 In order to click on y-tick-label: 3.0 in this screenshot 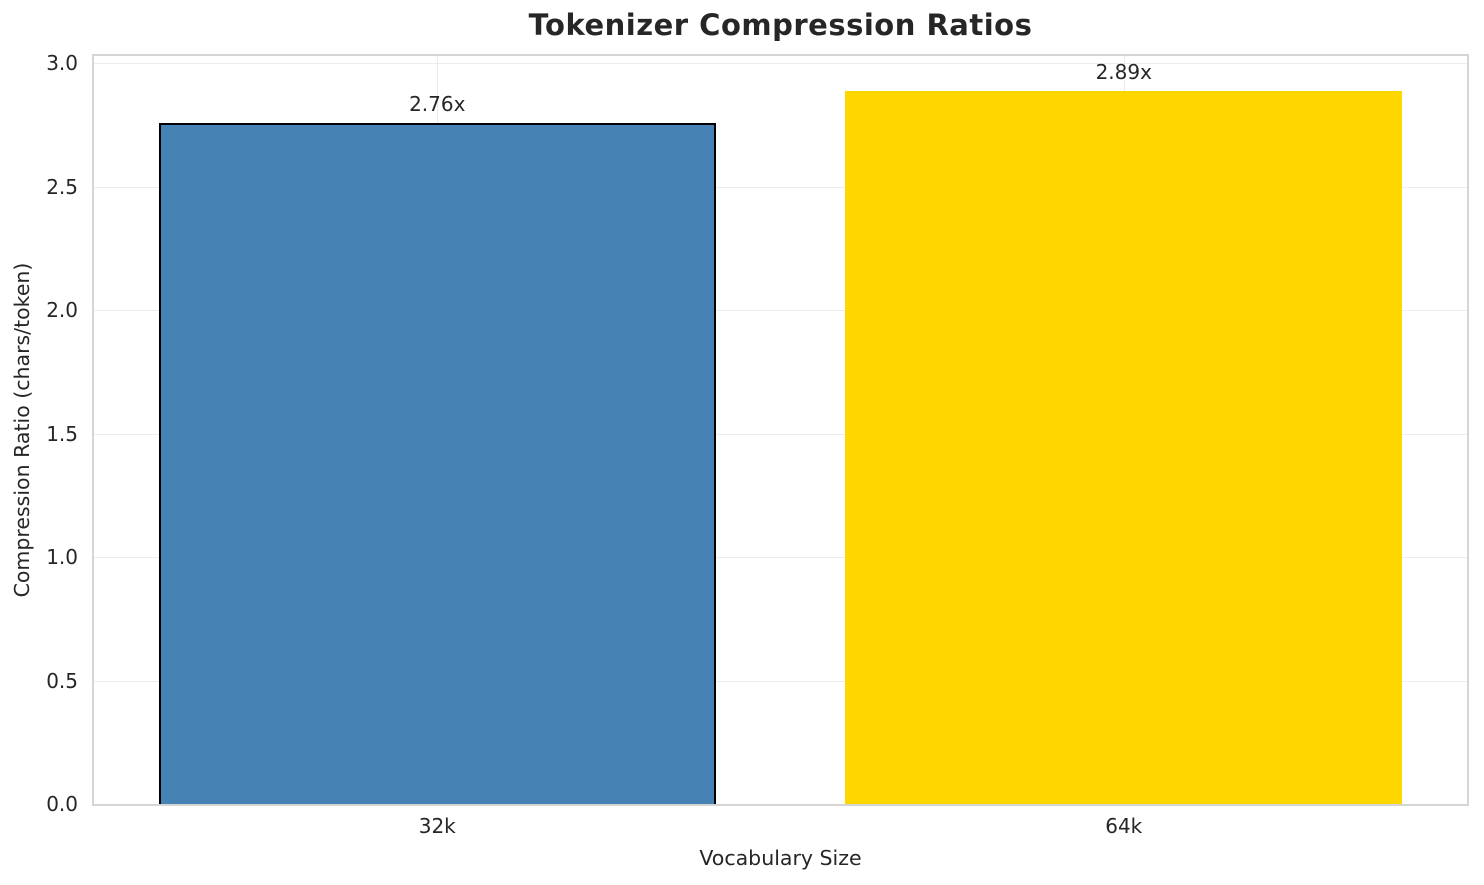, I will do `click(62, 63)`.